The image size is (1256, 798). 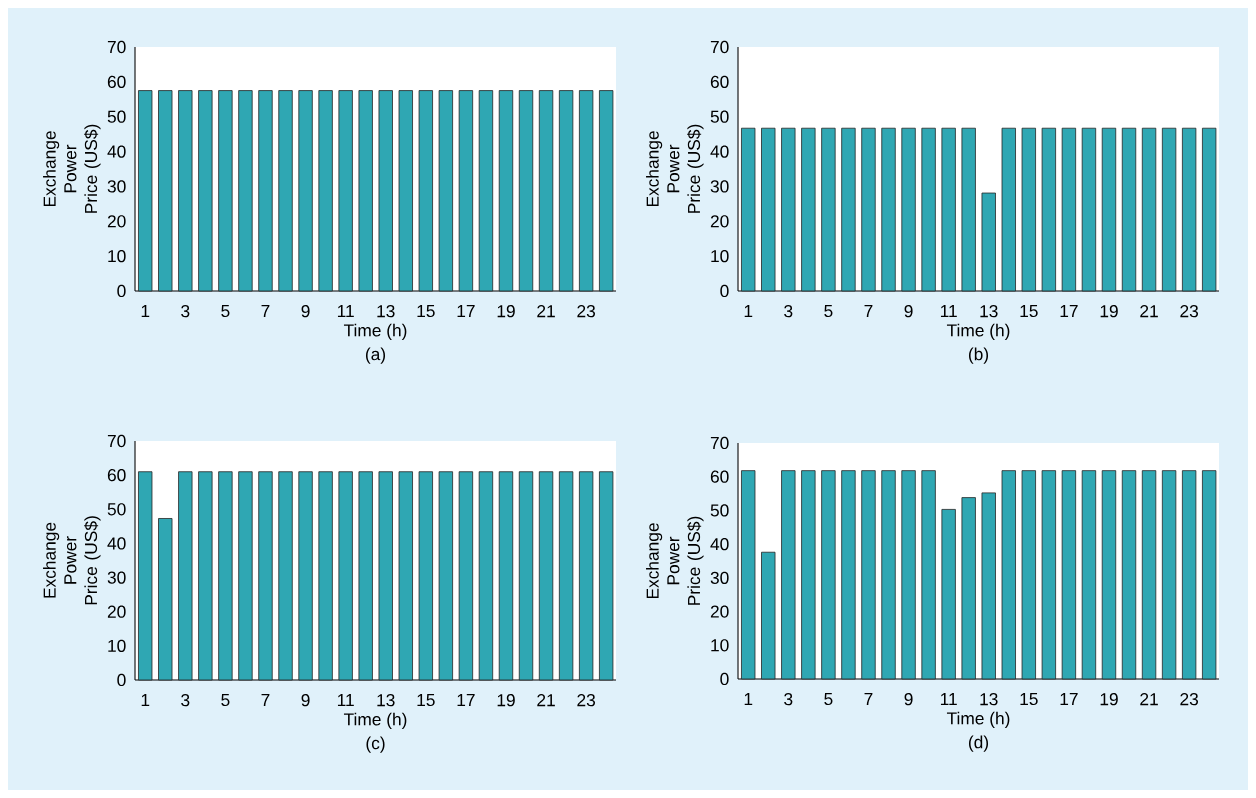 I want to click on text: (b), so click(x=978, y=355).